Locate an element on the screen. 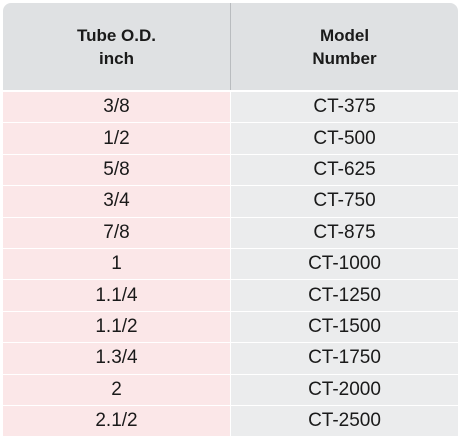 This screenshot has width=460, height=448. header-tube-od-label: Tube O.D. inch is located at coordinates (116, 46).